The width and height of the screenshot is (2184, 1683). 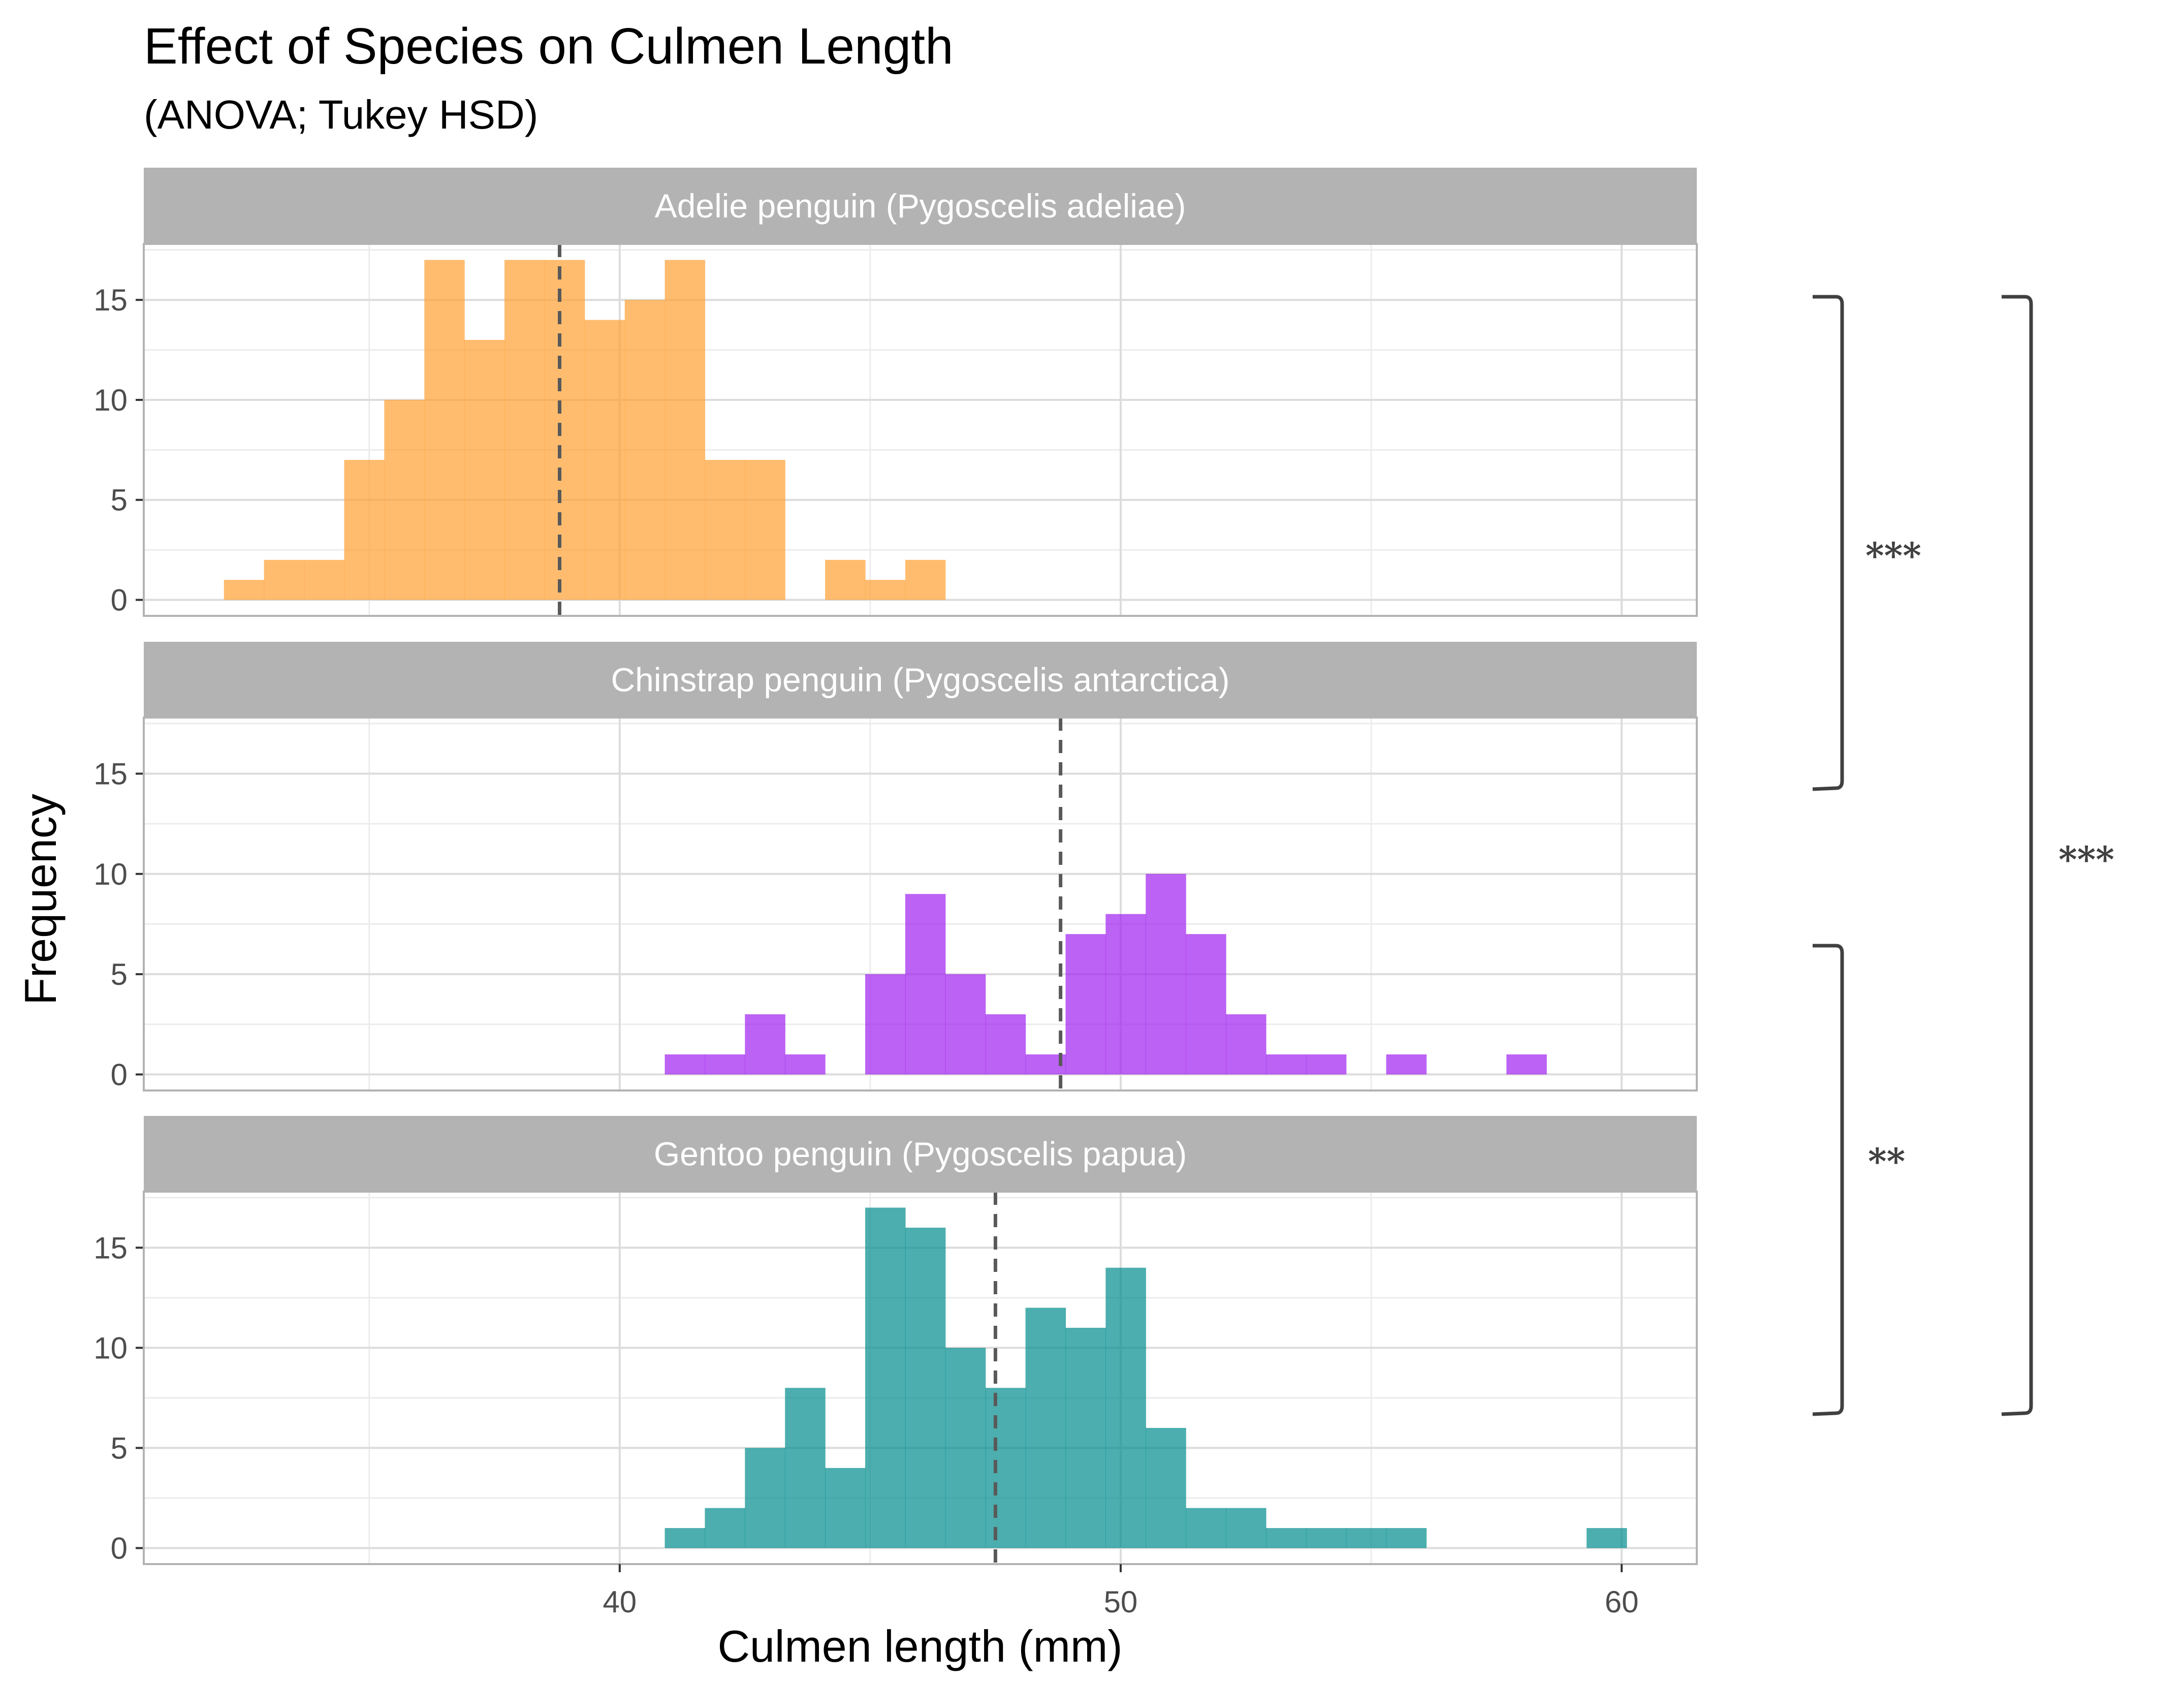 What do you see at coordinates (549, 46) in the screenshot?
I see `chart-title: Effect of Species on Culmen Length` at bounding box center [549, 46].